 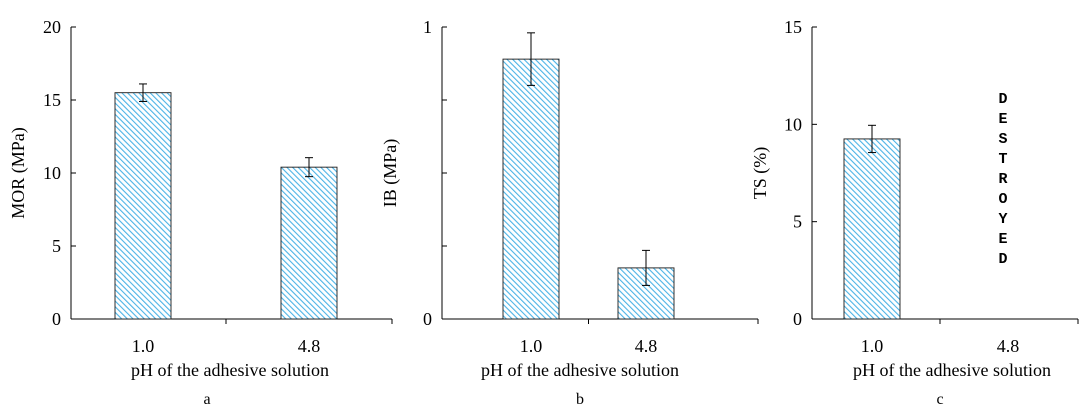 What do you see at coordinates (206, 399) in the screenshot?
I see `panel-label: a` at bounding box center [206, 399].